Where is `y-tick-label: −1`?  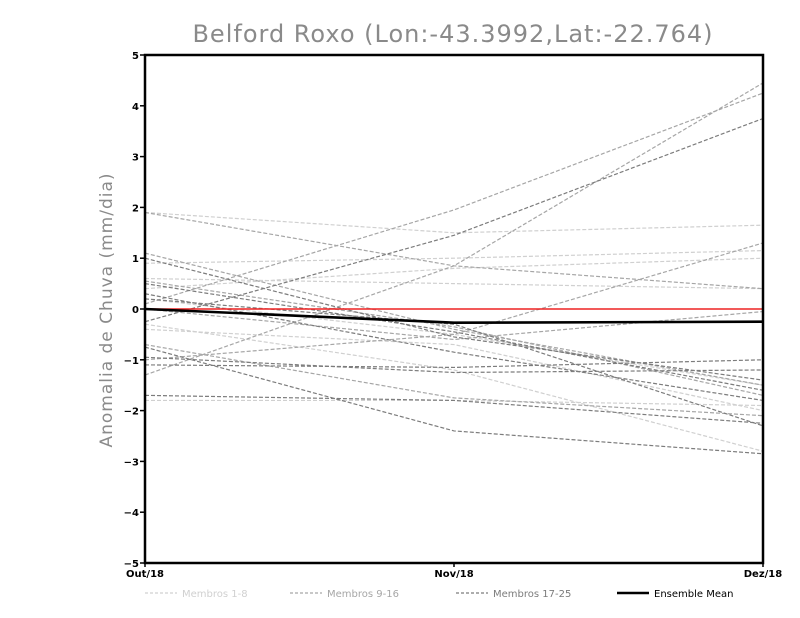
y-tick-label: −1 is located at coordinates (131, 361).